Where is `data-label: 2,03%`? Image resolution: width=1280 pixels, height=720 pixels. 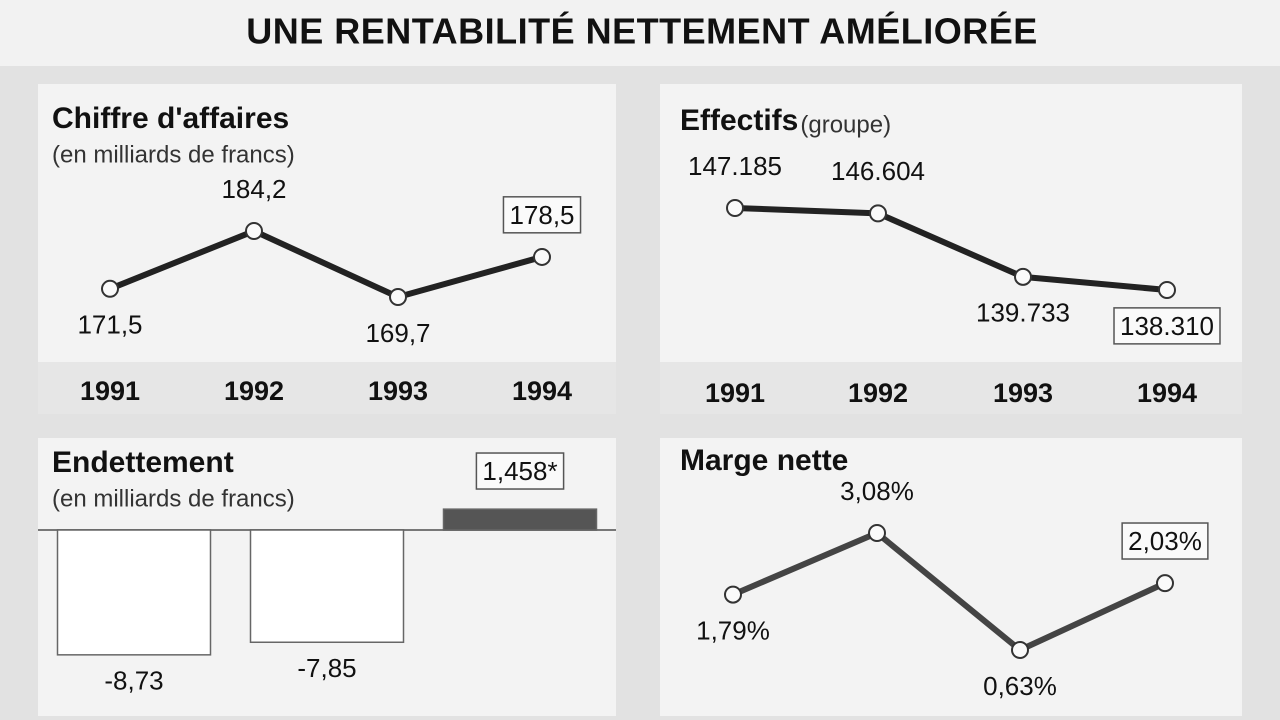
data-label: 2,03% is located at coordinates (1165, 541).